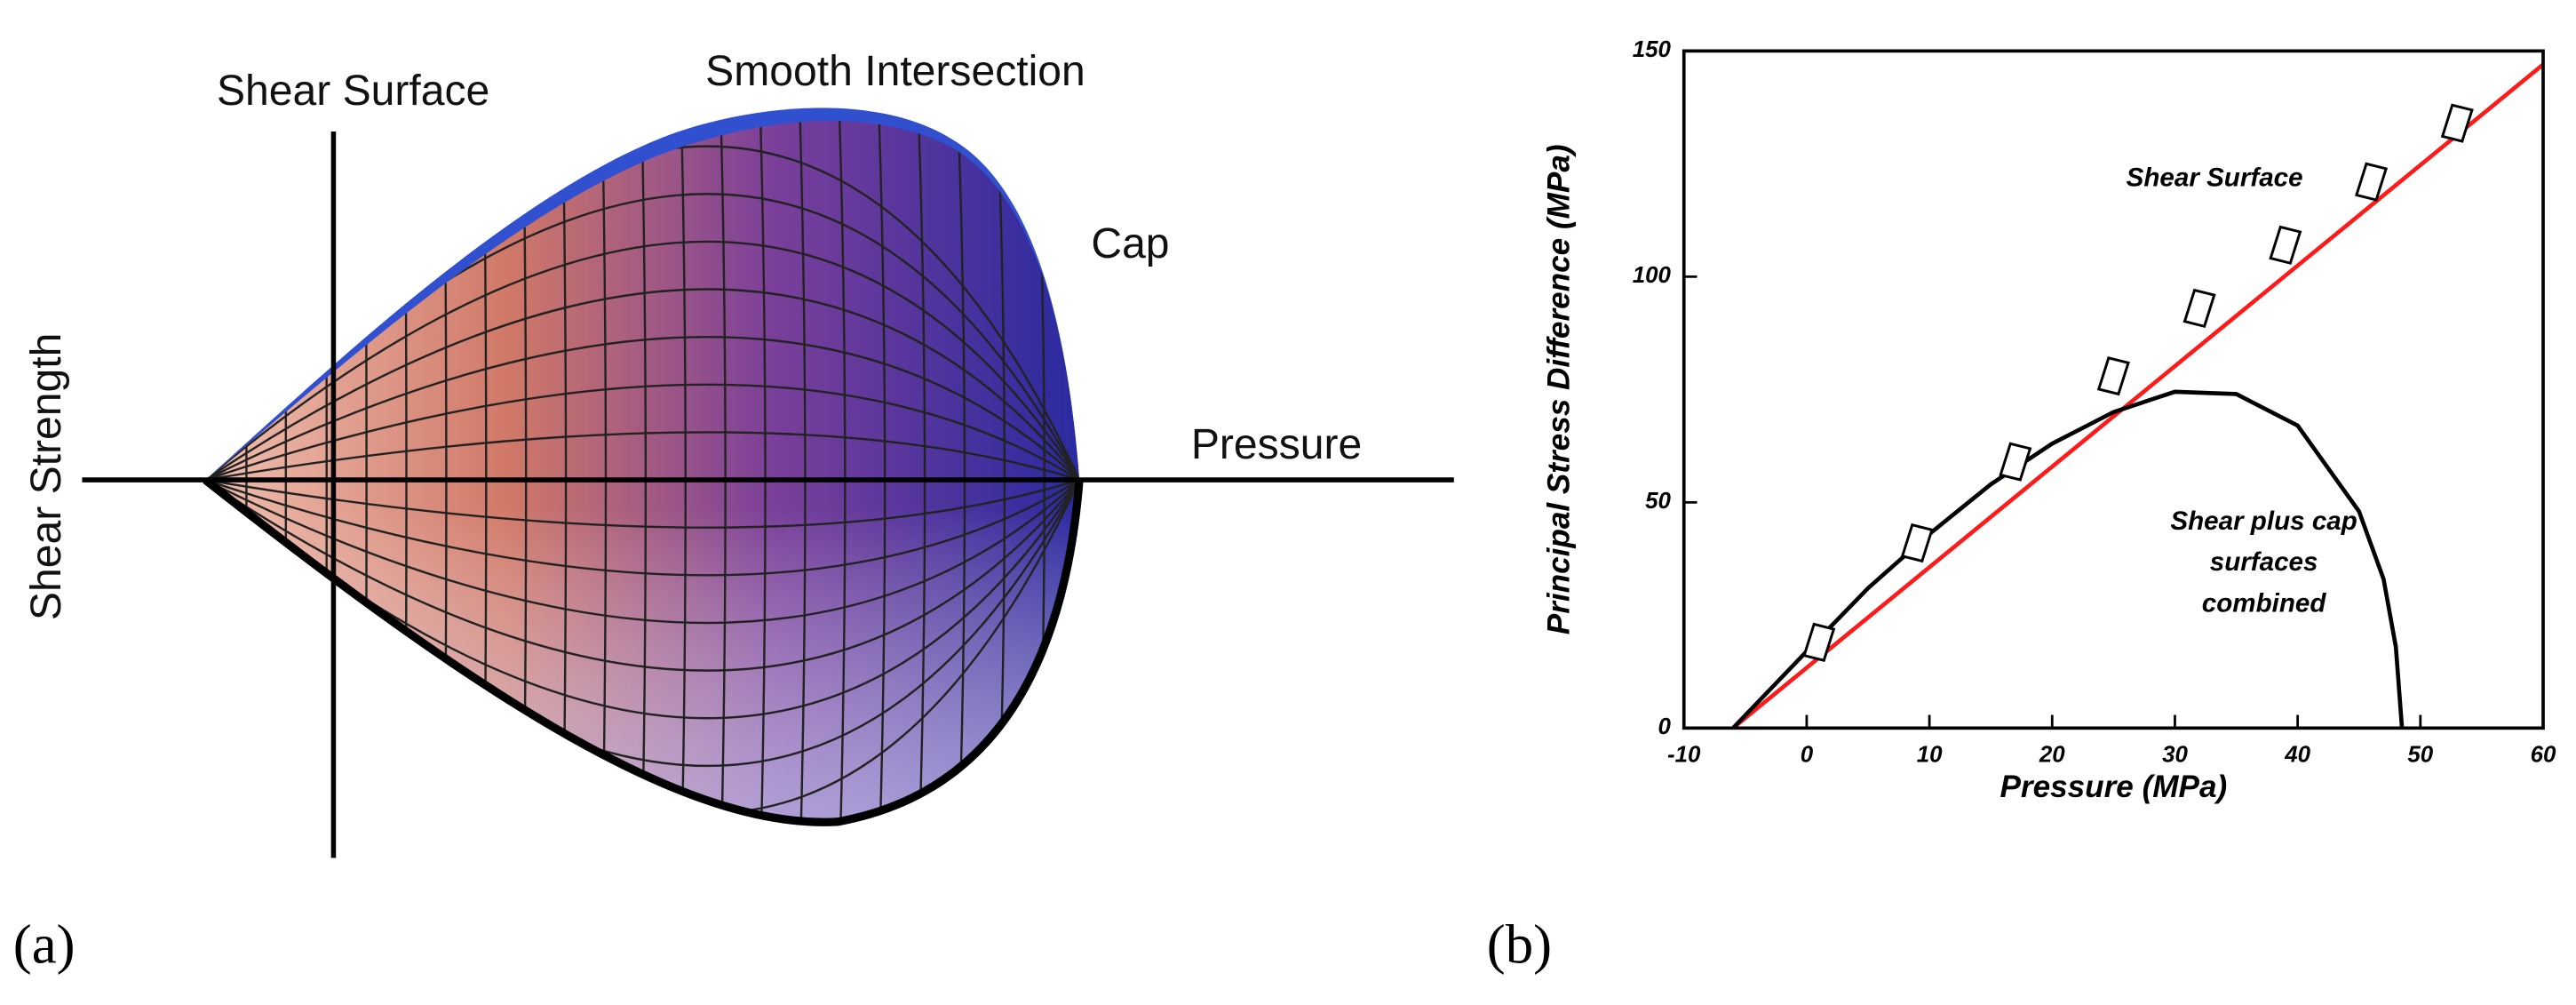  I want to click on label: Shear Surface, so click(353, 91).